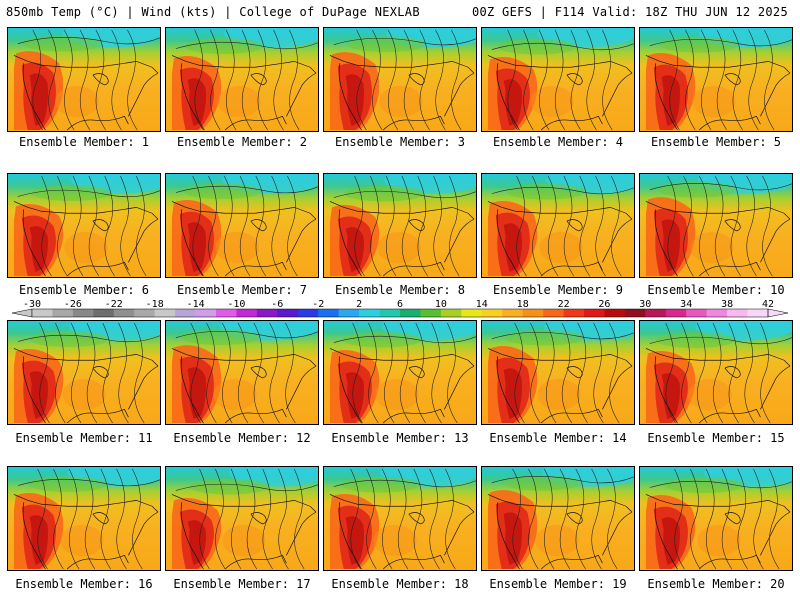 The height and width of the screenshot is (600, 800). What do you see at coordinates (564, 304) in the screenshot?
I see `colorbar-tick-label: 22` at bounding box center [564, 304].